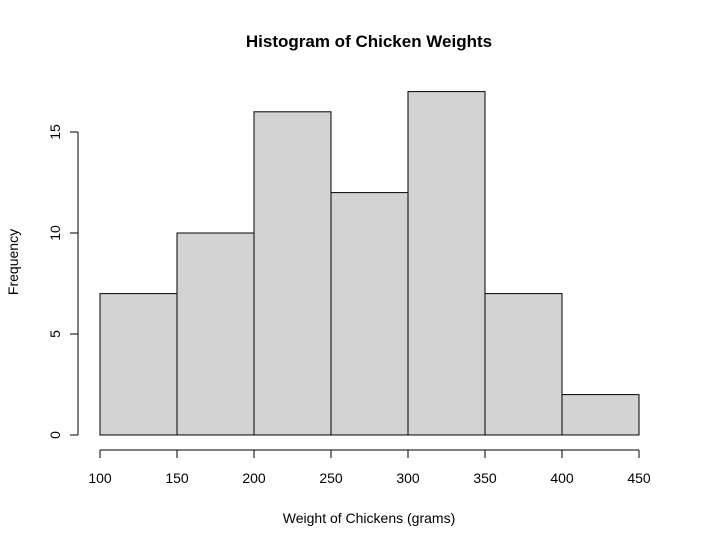 The height and width of the screenshot is (547, 701). I want to click on x-tick-label: 150, so click(177, 478).